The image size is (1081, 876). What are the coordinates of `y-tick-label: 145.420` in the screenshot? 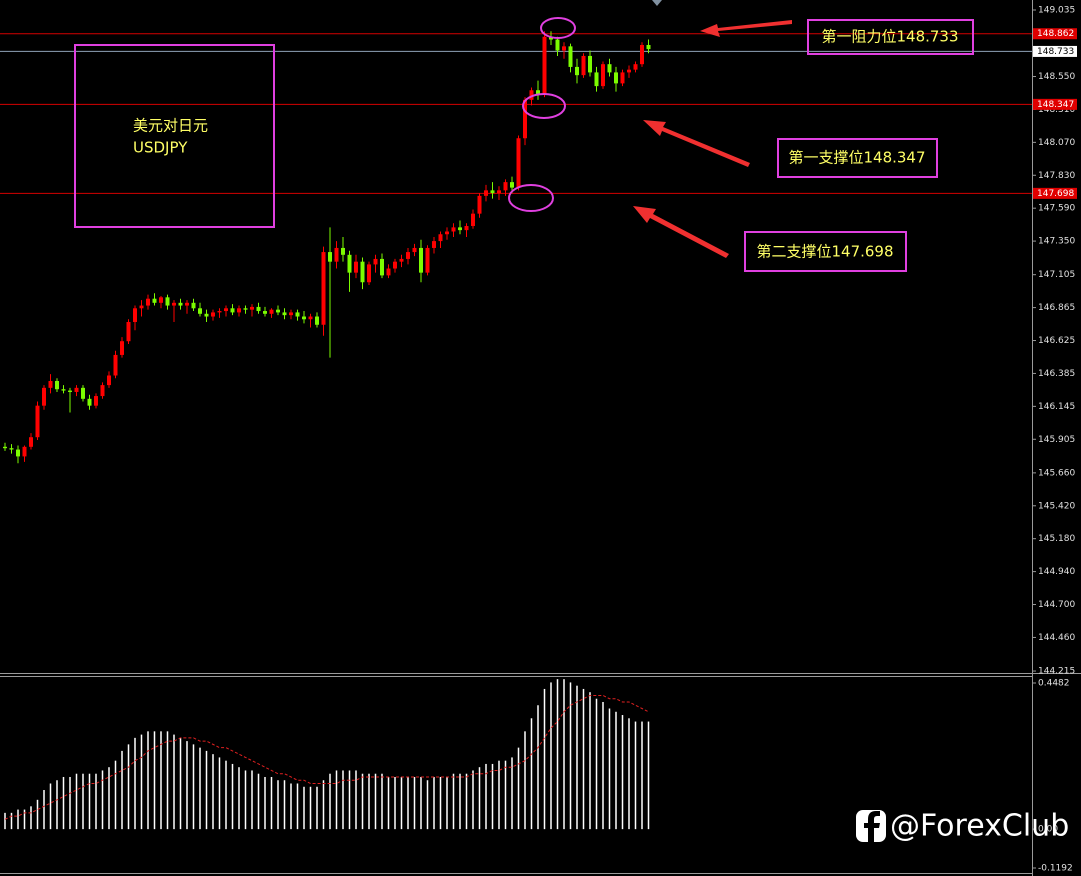 It's located at (1056, 506).